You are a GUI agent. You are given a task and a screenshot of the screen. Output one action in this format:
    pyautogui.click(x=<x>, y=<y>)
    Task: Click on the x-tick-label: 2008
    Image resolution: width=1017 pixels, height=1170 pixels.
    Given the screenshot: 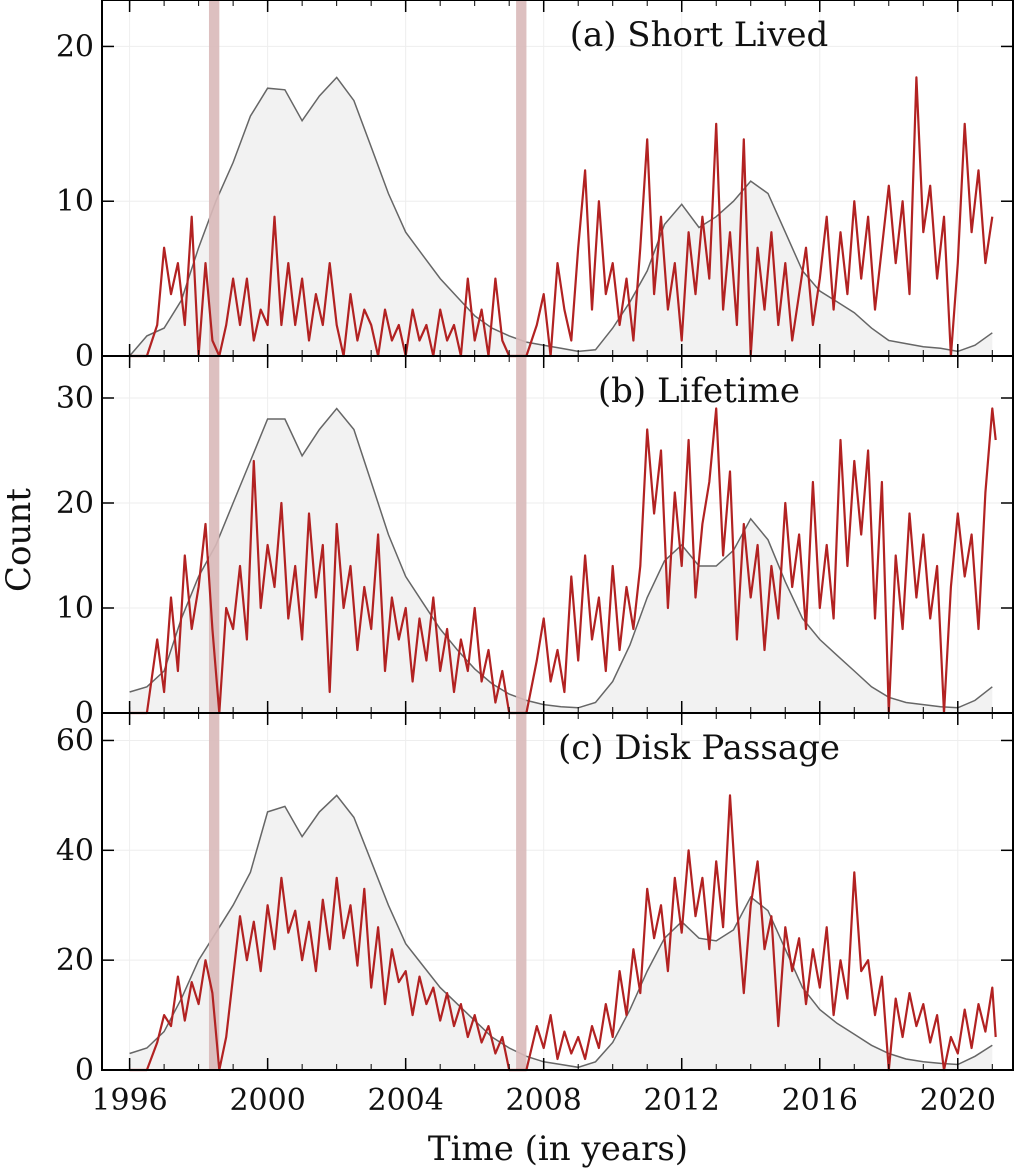 What is the action you would take?
    pyautogui.click(x=544, y=1100)
    